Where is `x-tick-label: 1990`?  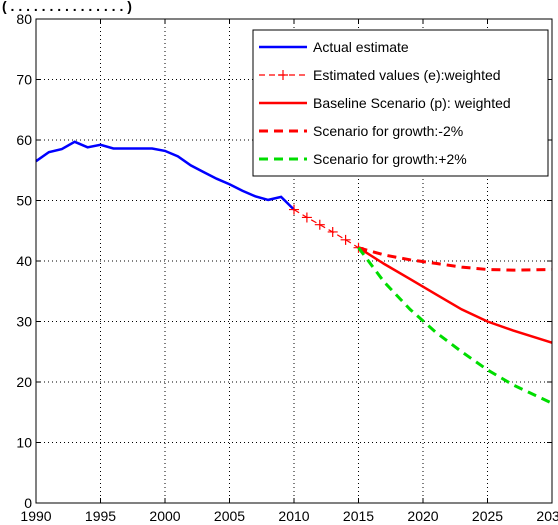
x-tick-label: 1990 is located at coordinates (35, 516).